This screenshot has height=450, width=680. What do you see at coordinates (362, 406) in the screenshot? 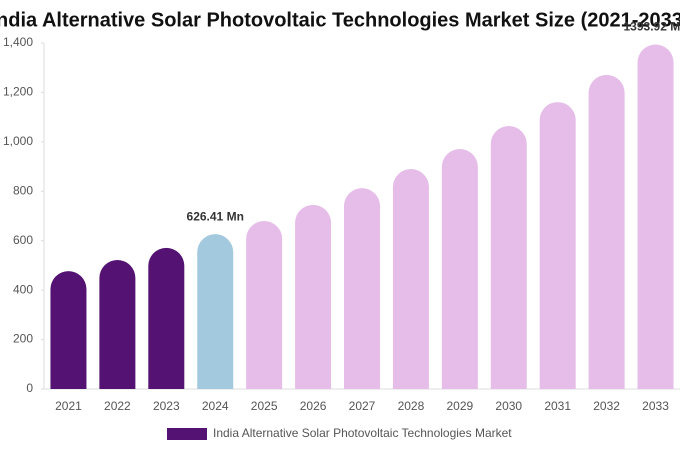
I see `x-tick-label: 2027` at bounding box center [362, 406].